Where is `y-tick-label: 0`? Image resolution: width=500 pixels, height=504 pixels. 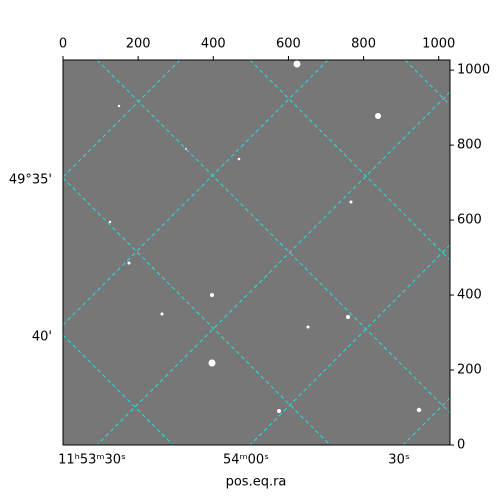 y-tick-label: 0 is located at coordinates (461, 445).